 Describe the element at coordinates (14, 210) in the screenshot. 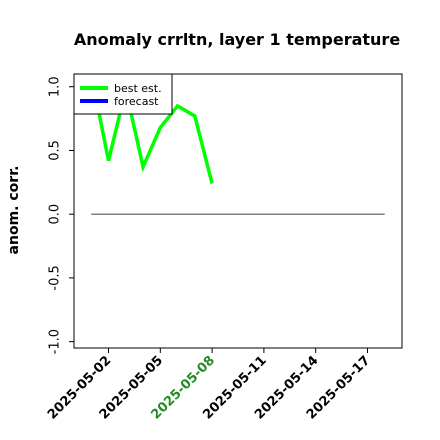

I see `y-axis-label: anom. corr.` at that location.